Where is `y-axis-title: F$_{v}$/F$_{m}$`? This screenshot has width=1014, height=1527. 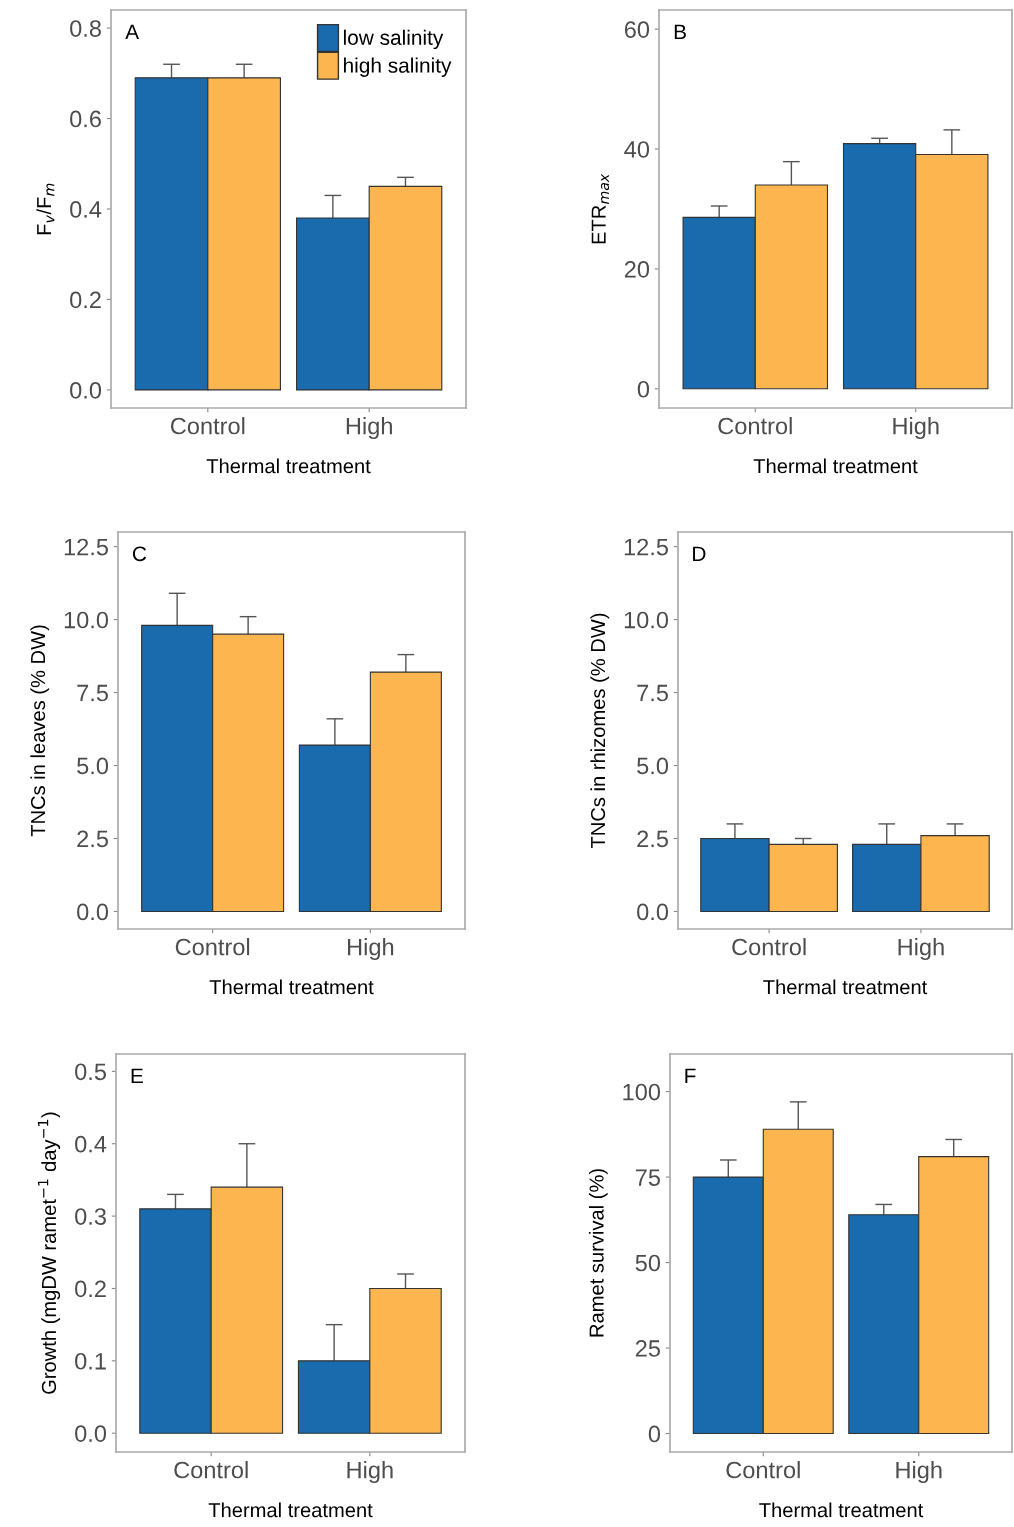
y-axis-title: F$_{v}$/F$_{m}$ is located at coordinates (45, 209).